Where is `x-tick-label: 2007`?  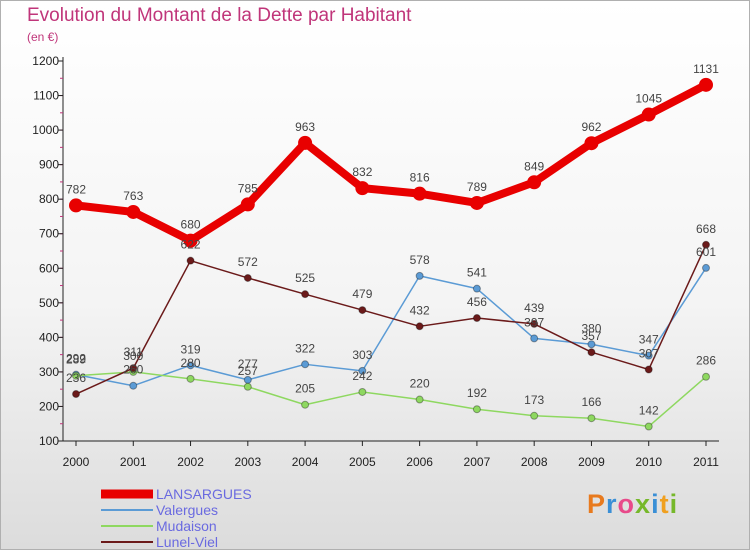
x-tick-label: 2007 is located at coordinates (477, 462).